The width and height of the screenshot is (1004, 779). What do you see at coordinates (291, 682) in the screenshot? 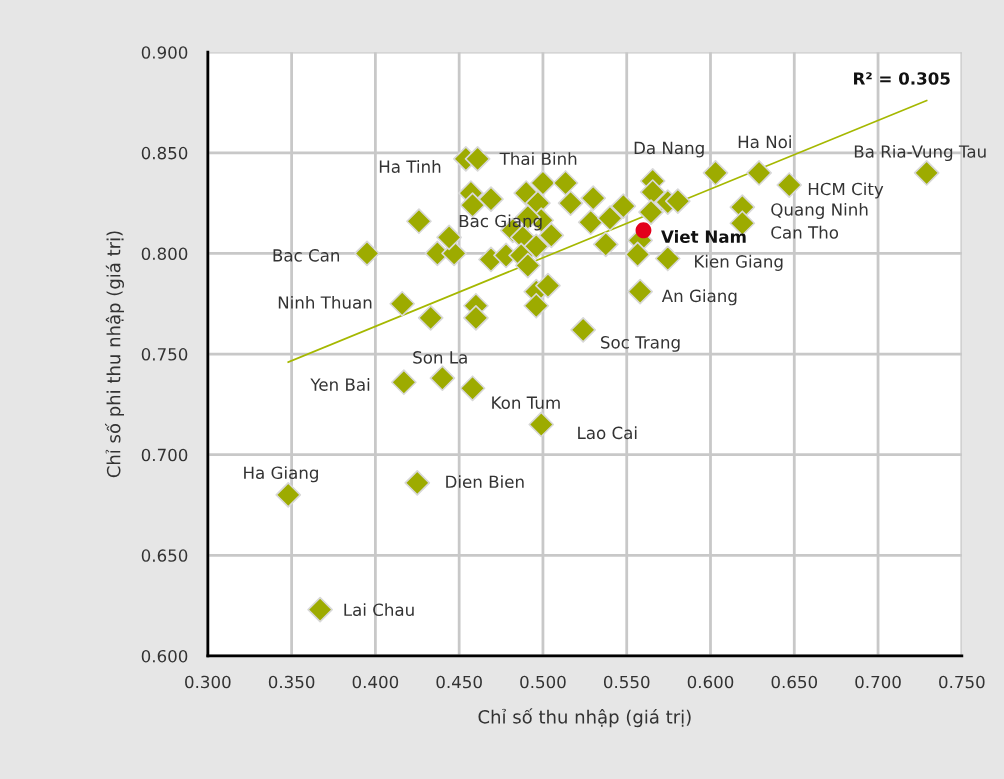
I see `x-tick-label: 0.350` at bounding box center [291, 682].